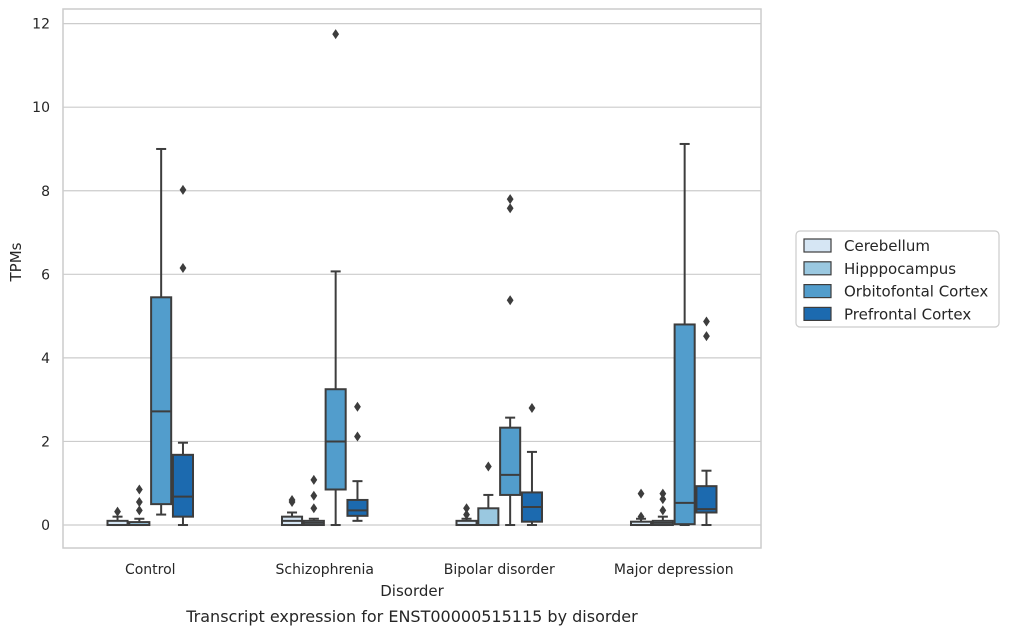  I want to click on y-tick-label: 4, so click(45, 359).